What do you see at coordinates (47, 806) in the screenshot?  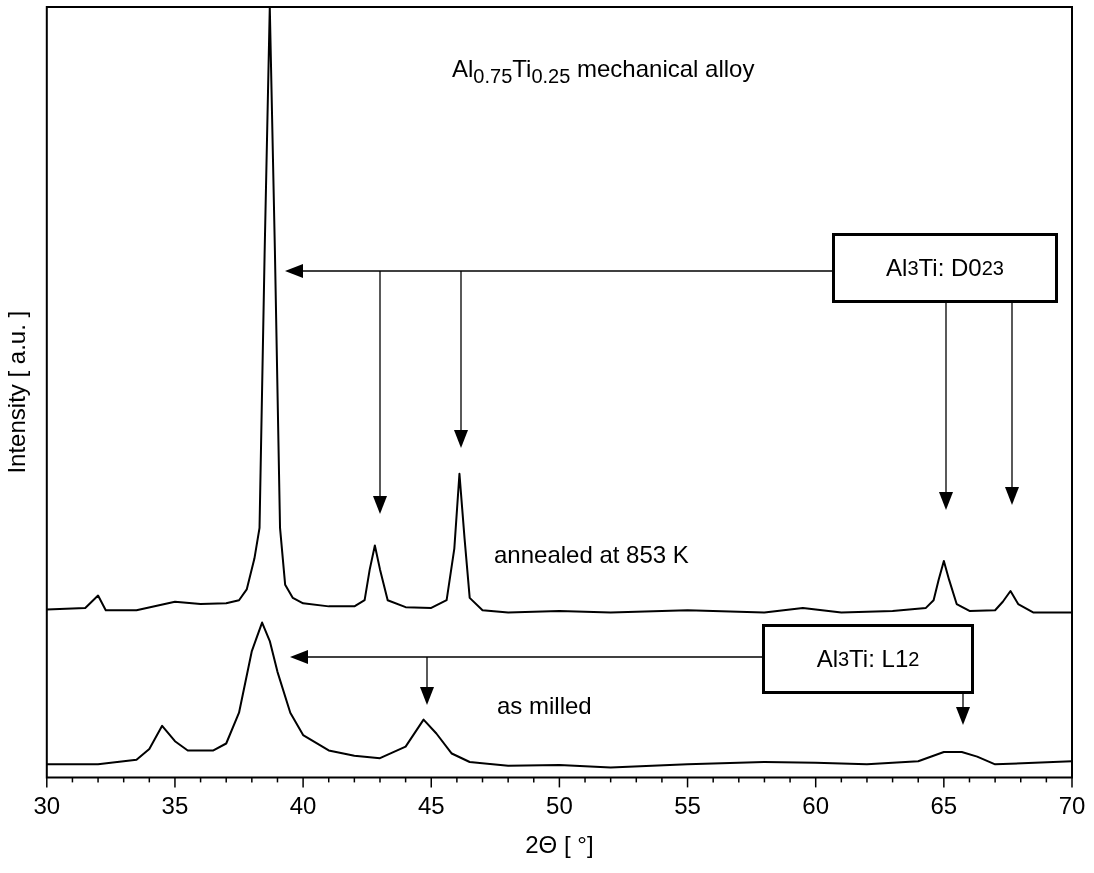 I see `x-tick-label: 30` at bounding box center [47, 806].